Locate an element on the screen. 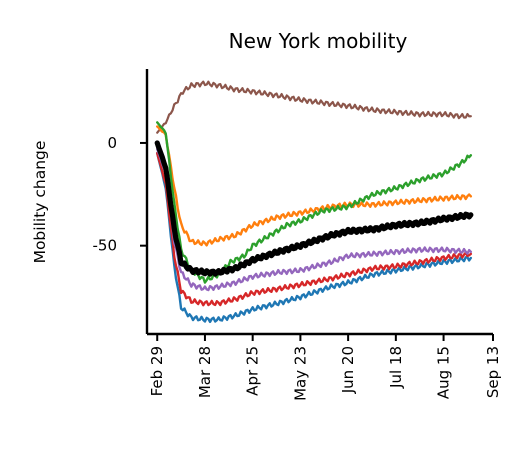  chart-title: New York mobility is located at coordinates (318, 41).